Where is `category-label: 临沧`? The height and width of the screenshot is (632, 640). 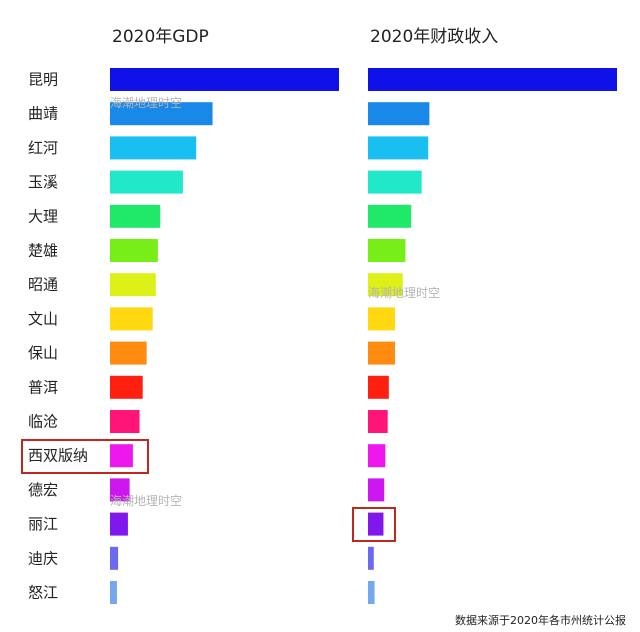 category-label: 临沧 is located at coordinates (43, 422).